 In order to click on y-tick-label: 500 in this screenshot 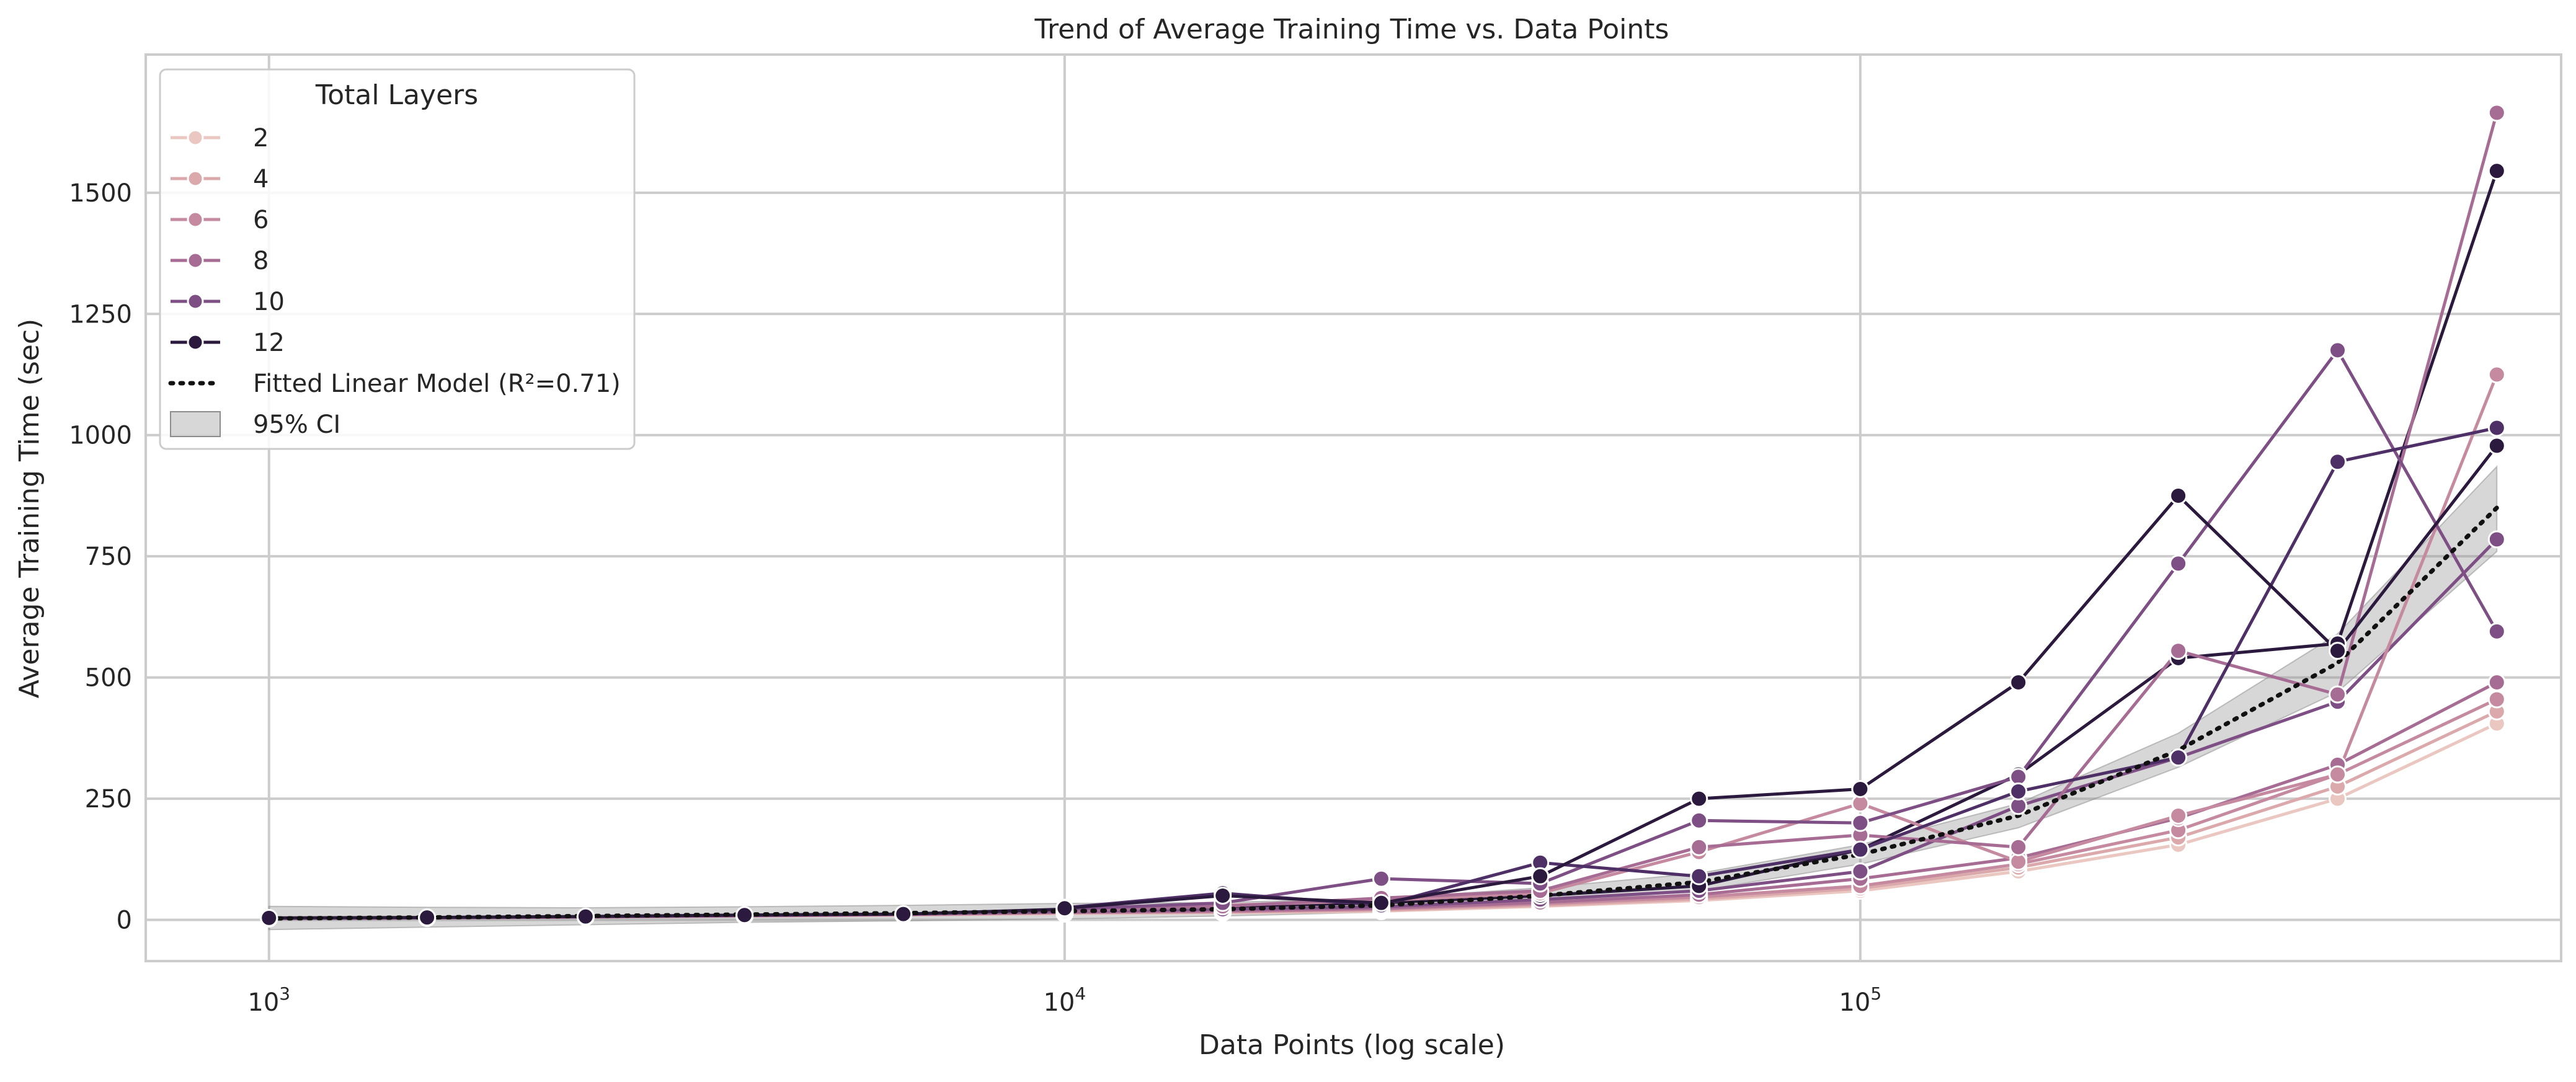, I will do `click(108, 679)`.